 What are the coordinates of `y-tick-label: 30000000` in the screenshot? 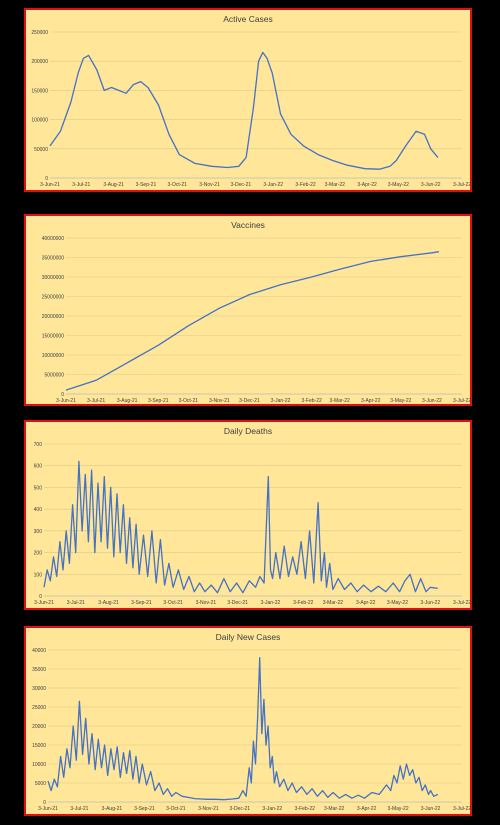 It's located at (53, 278).